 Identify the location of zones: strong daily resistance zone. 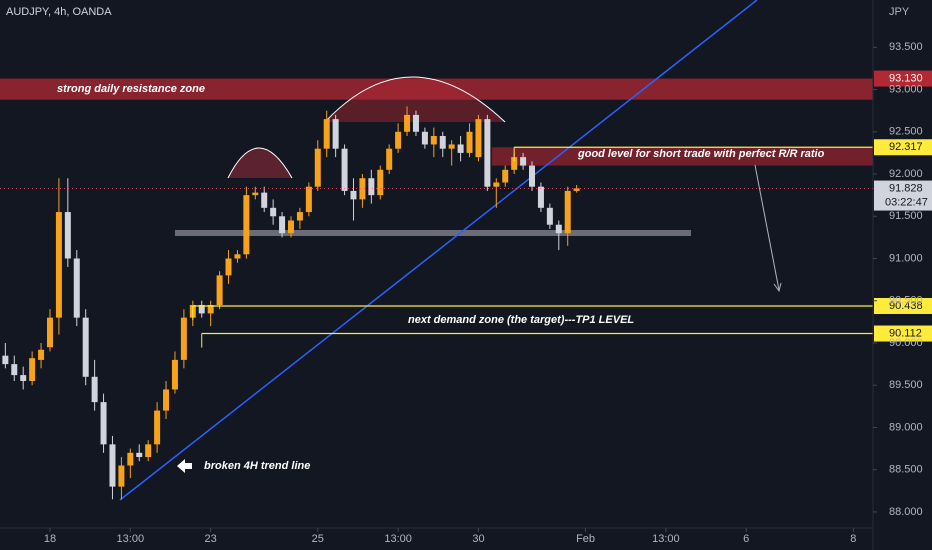
(436, 122).